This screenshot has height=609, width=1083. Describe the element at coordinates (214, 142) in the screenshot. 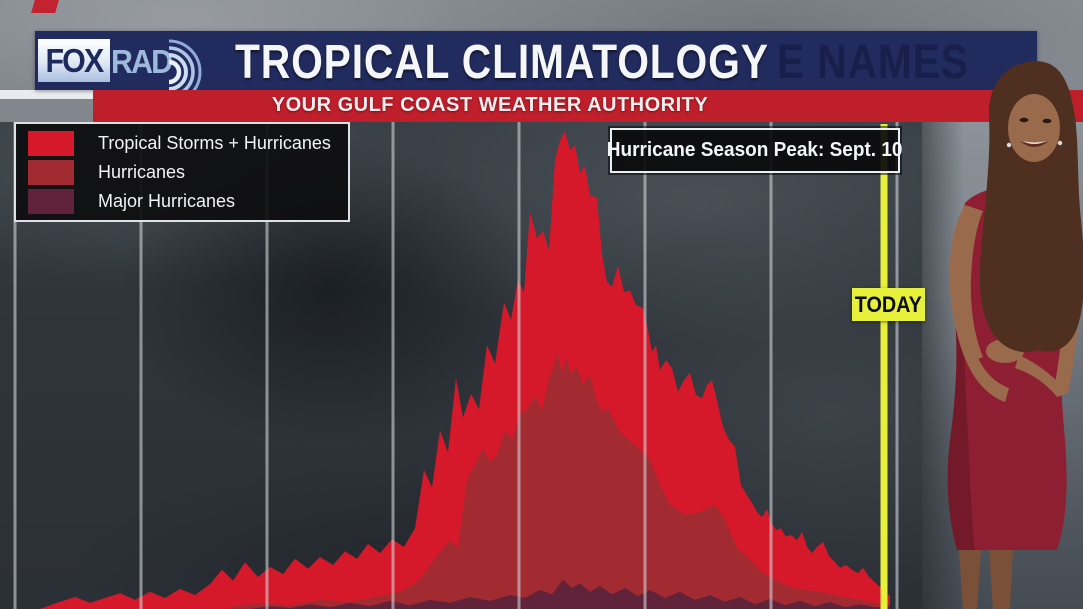

I see `legend-label: Tropical Storms + Hurricanes` at that location.